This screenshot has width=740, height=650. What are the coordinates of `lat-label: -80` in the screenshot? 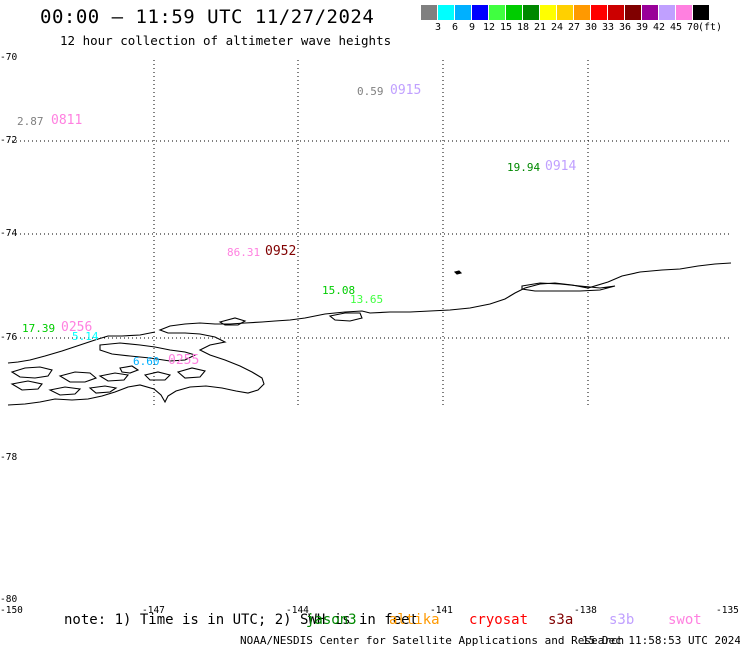 It's located at (9, 599).